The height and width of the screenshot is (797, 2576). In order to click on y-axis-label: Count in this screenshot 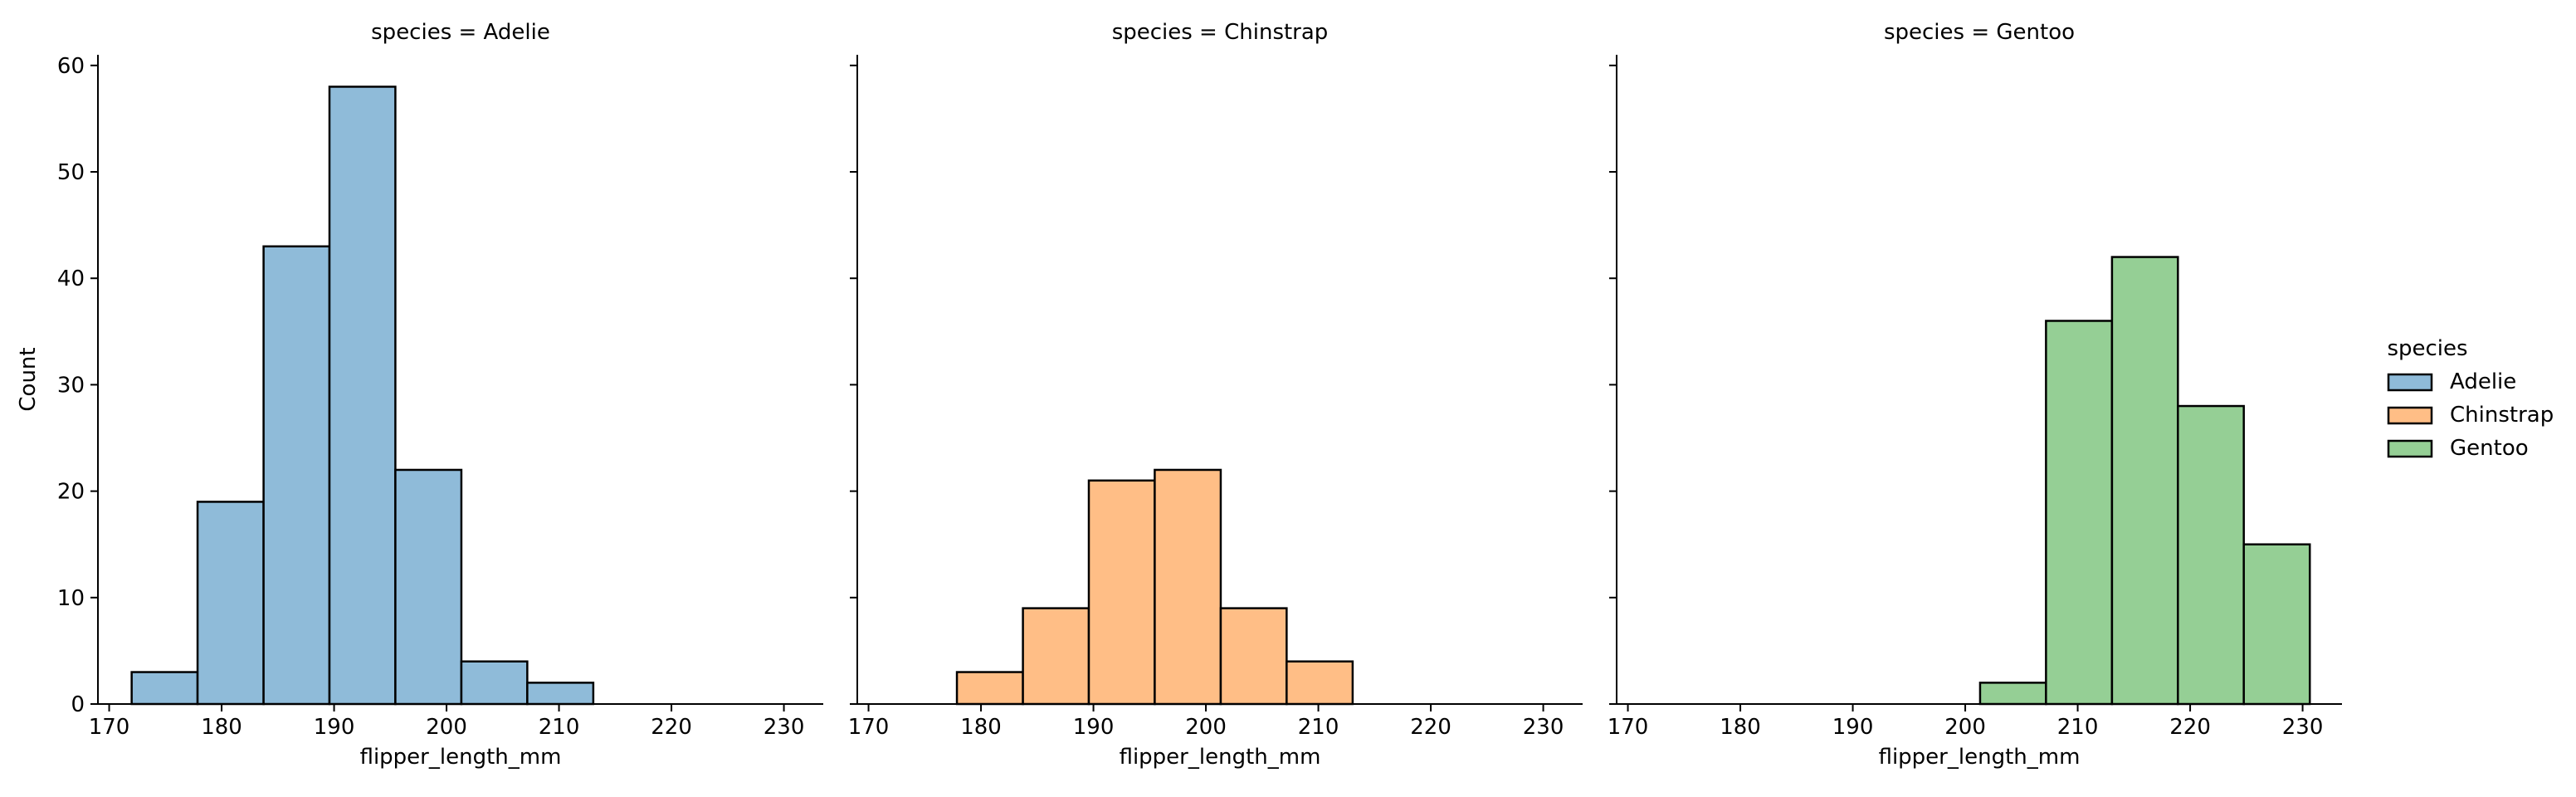, I will do `click(28, 379)`.